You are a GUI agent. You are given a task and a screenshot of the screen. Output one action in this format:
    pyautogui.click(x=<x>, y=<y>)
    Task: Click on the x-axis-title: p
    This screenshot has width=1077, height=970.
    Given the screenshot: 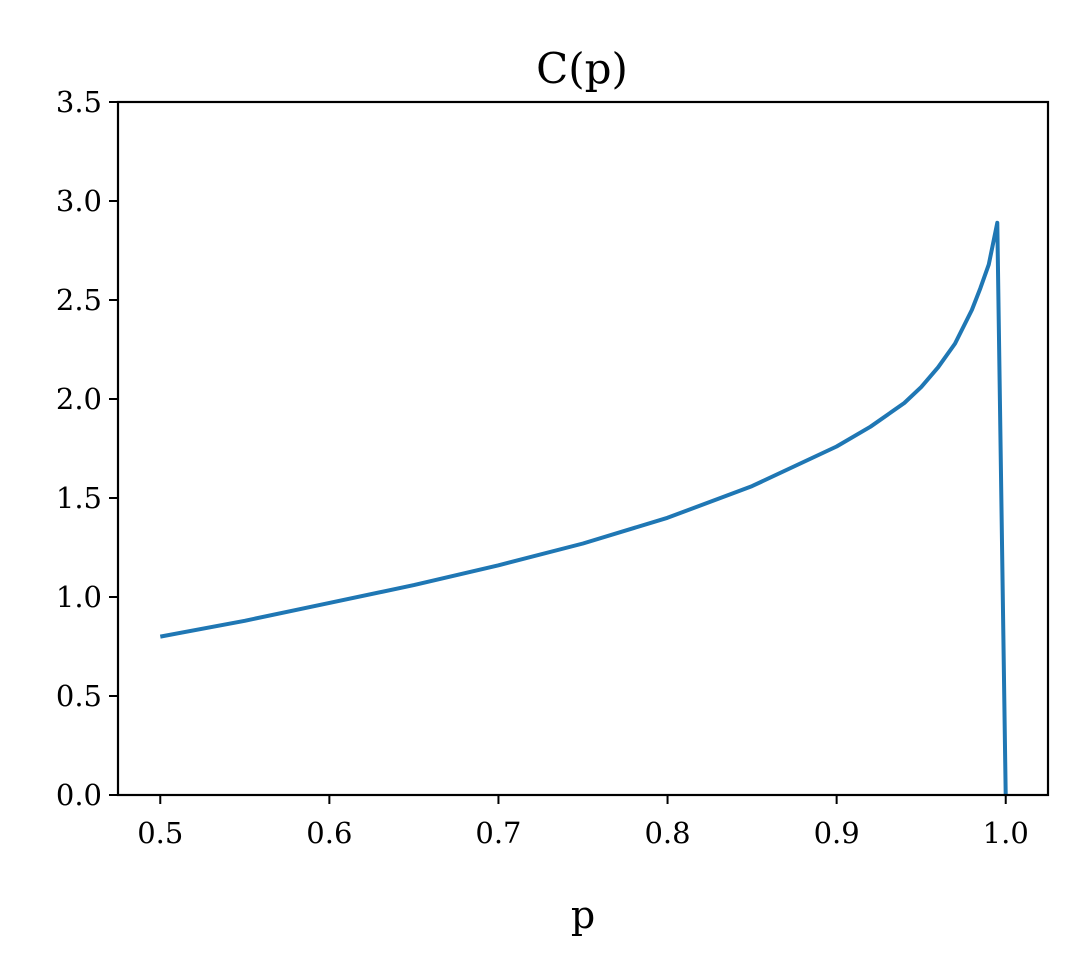 What is the action you would take?
    pyautogui.click(x=583, y=915)
    